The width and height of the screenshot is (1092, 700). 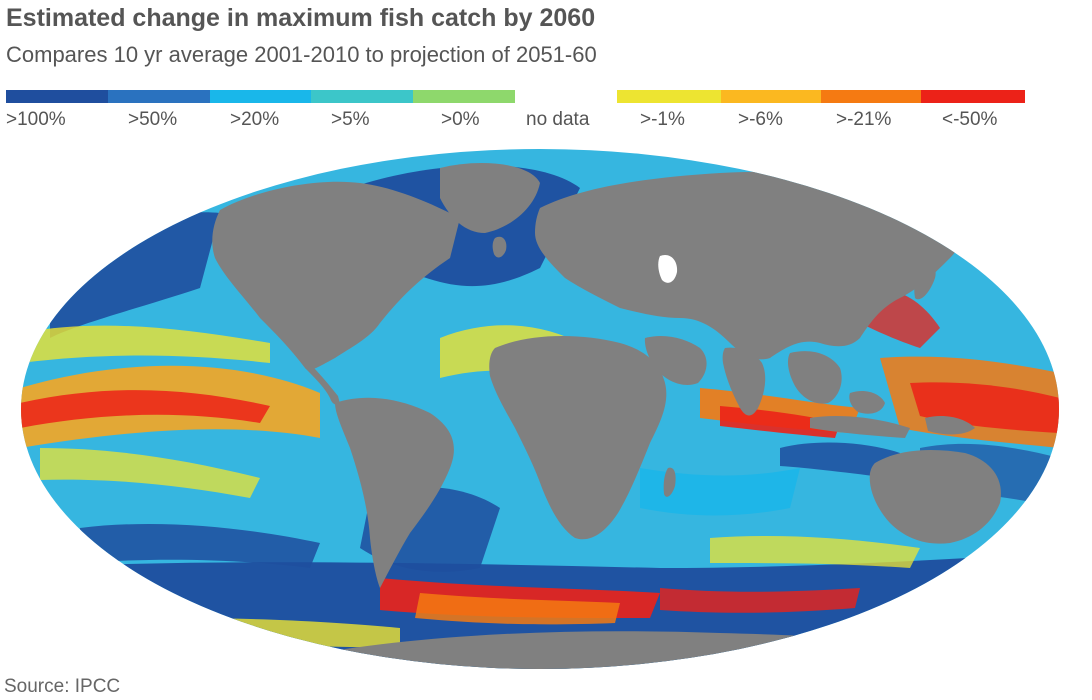 What do you see at coordinates (322, 385) in the screenshot?
I see `central-america` at bounding box center [322, 385].